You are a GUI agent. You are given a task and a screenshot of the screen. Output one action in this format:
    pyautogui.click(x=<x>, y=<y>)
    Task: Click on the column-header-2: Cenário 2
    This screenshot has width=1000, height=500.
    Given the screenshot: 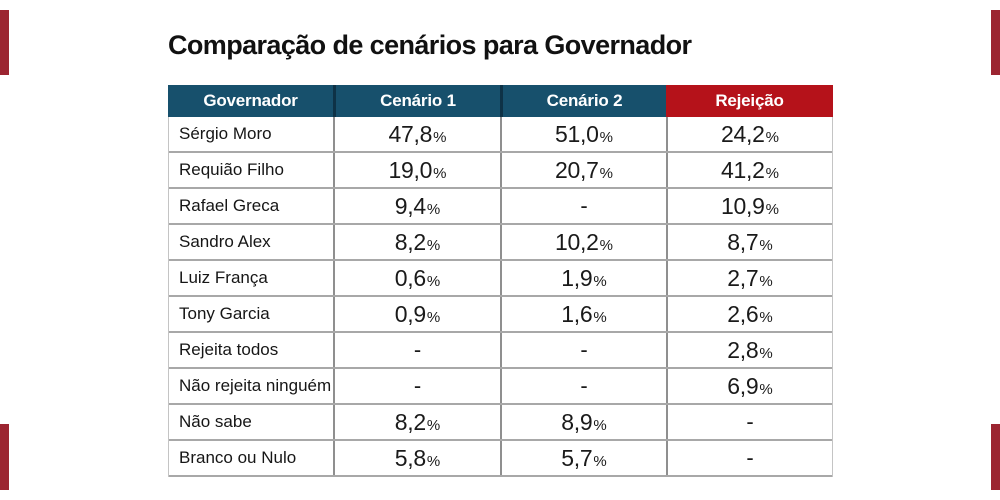 What is the action you would take?
    pyautogui.click(x=583, y=101)
    